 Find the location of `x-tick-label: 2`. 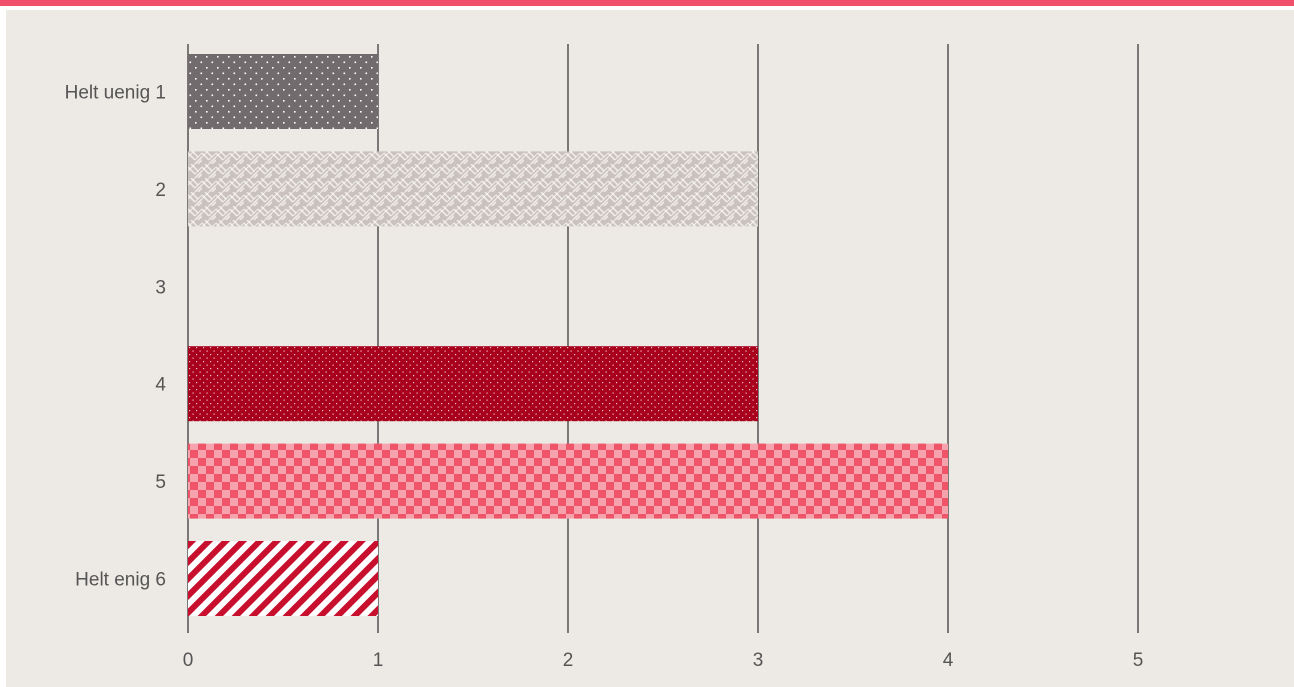

x-tick-label: 2 is located at coordinates (568, 660).